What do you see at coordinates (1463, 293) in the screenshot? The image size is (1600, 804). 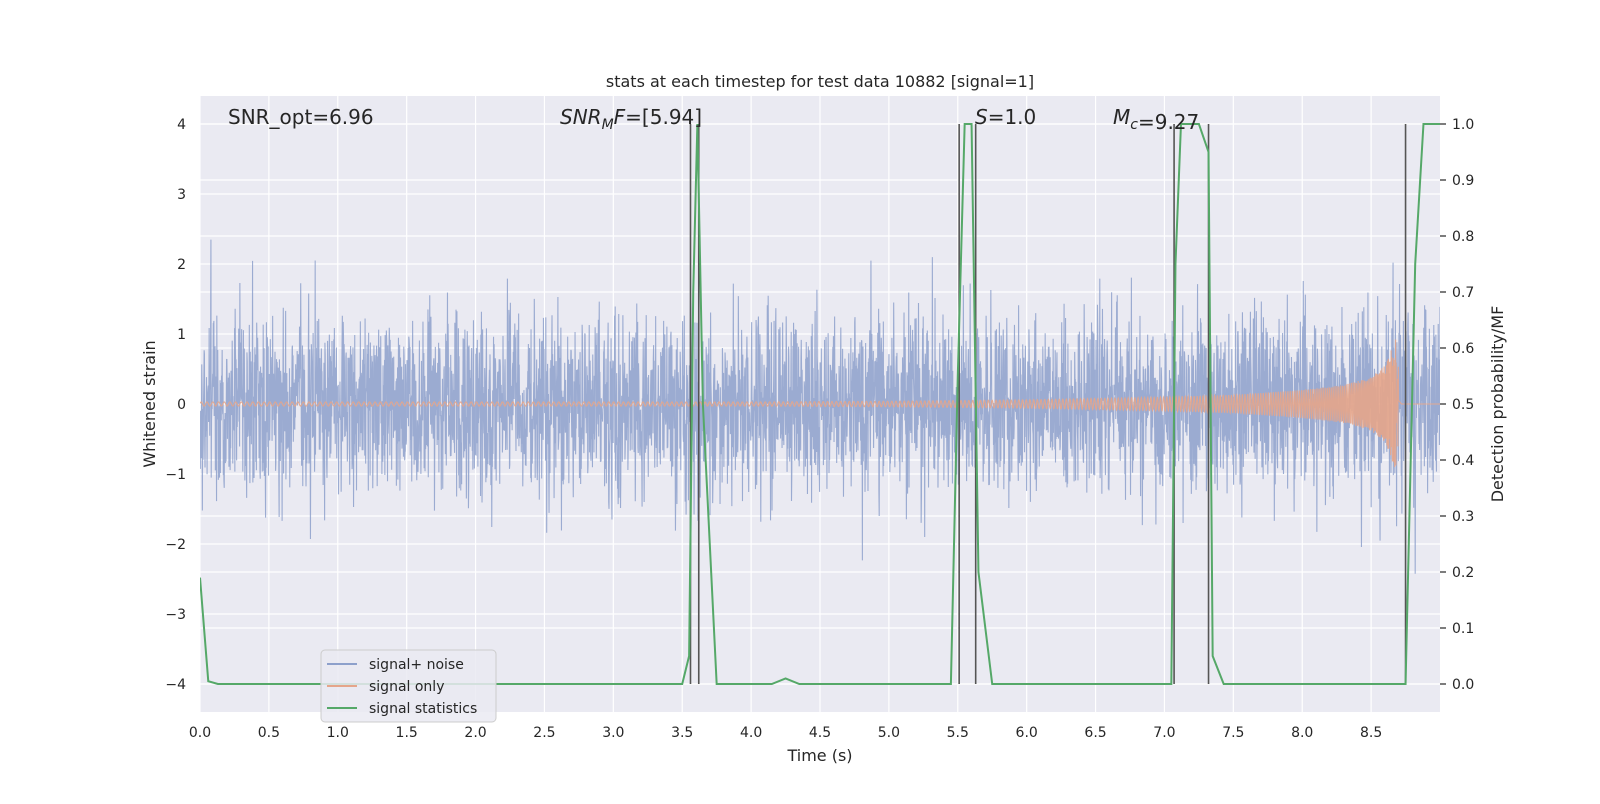 I see `y-right-tick-label: 0.7` at bounding box center [1463, 293].